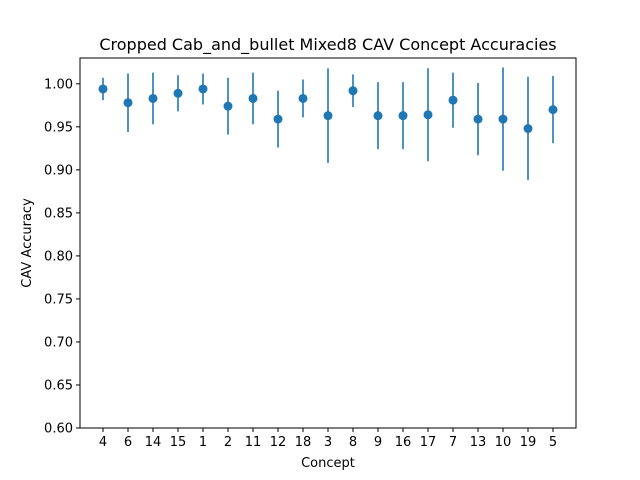 Image resolution: width=640 pixels, height=480 pixels. I want to click on x-tick-label: 13, so click(478, 442).